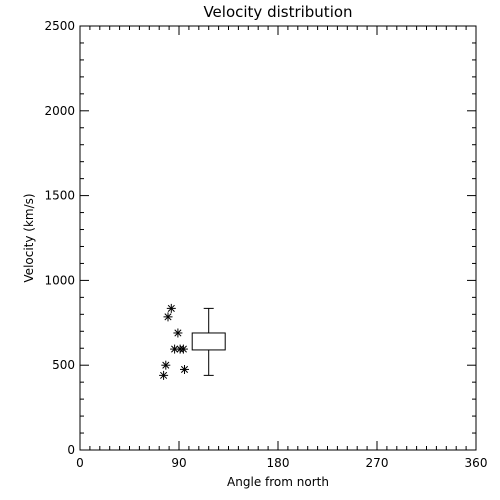 The image size is (500, 500). What do you see at coordinates (29, 237) in the screenshot?
I see `y-axis-label: Velocity (km/s)` at bounding box center [29, 237].